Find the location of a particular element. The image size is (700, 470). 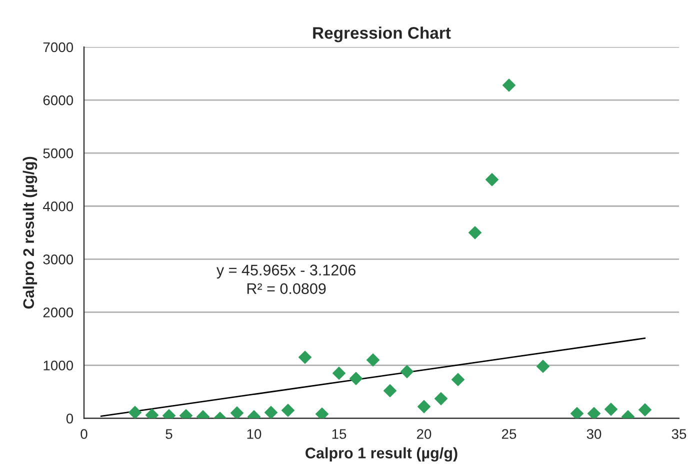

annotation: y = 45.965x - 3.1206 is located at coordinates (286, 271).